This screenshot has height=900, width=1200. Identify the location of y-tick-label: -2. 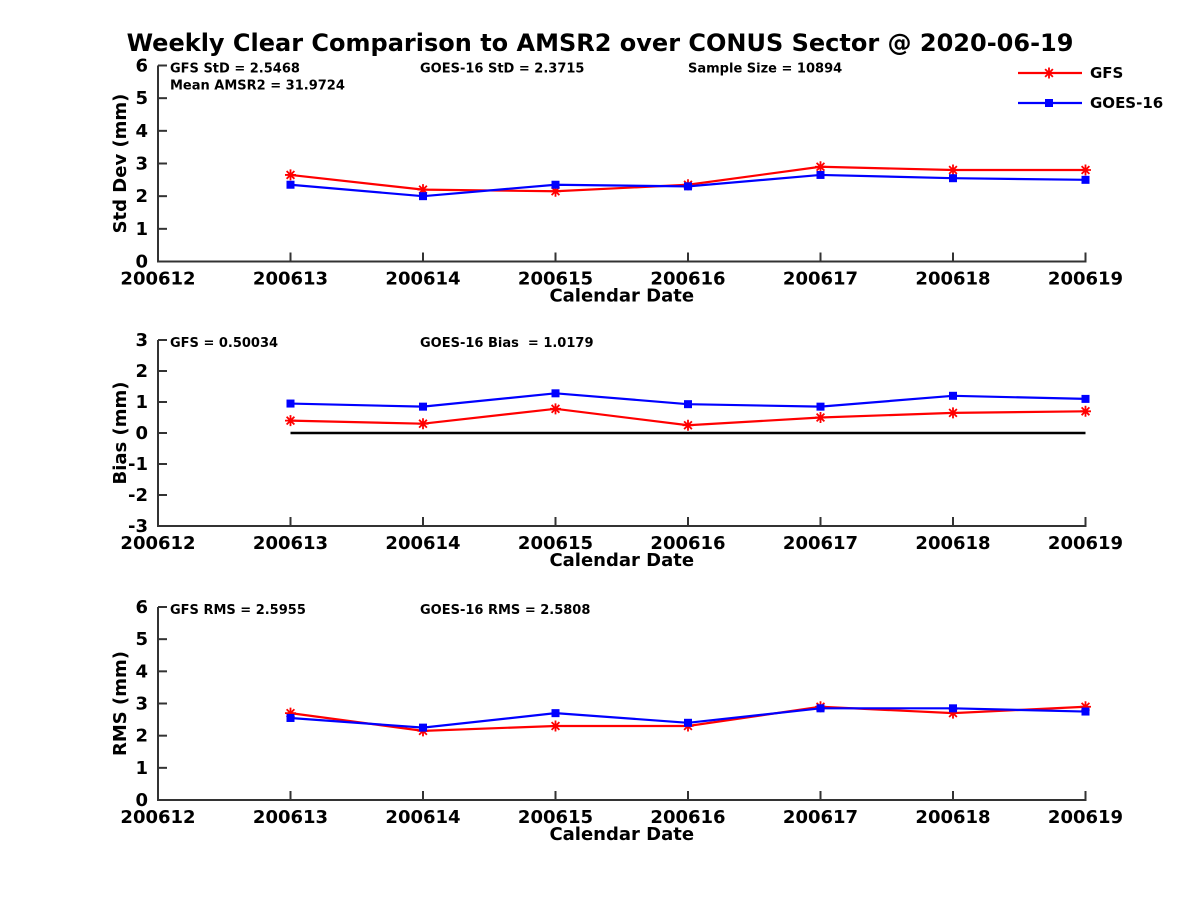
(138, 495).